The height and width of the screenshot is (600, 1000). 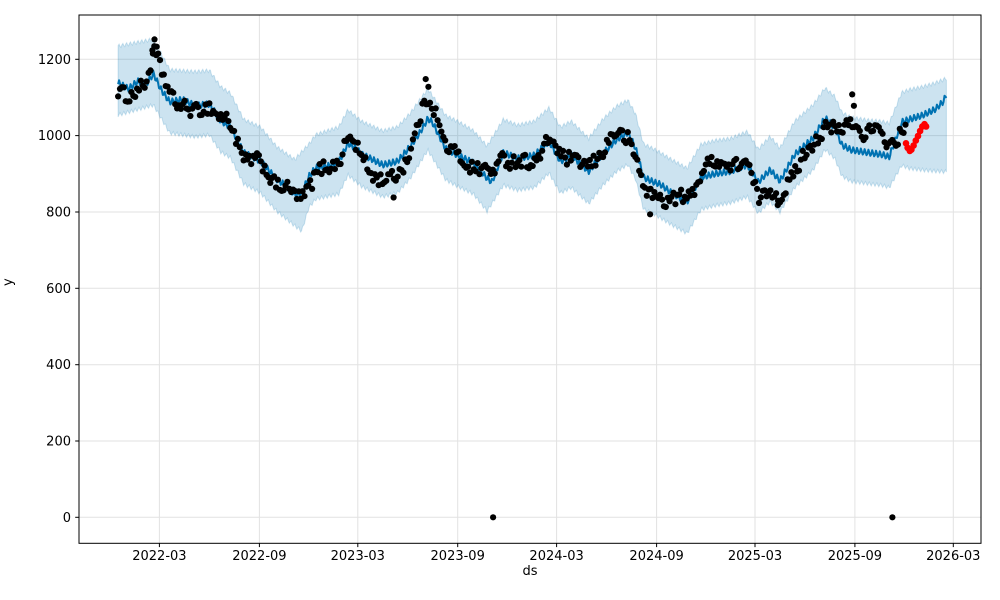 What do you see at coordinates (892, 517) in the screenshot?
I see `outlier-point` at bounding box center [892, 517].